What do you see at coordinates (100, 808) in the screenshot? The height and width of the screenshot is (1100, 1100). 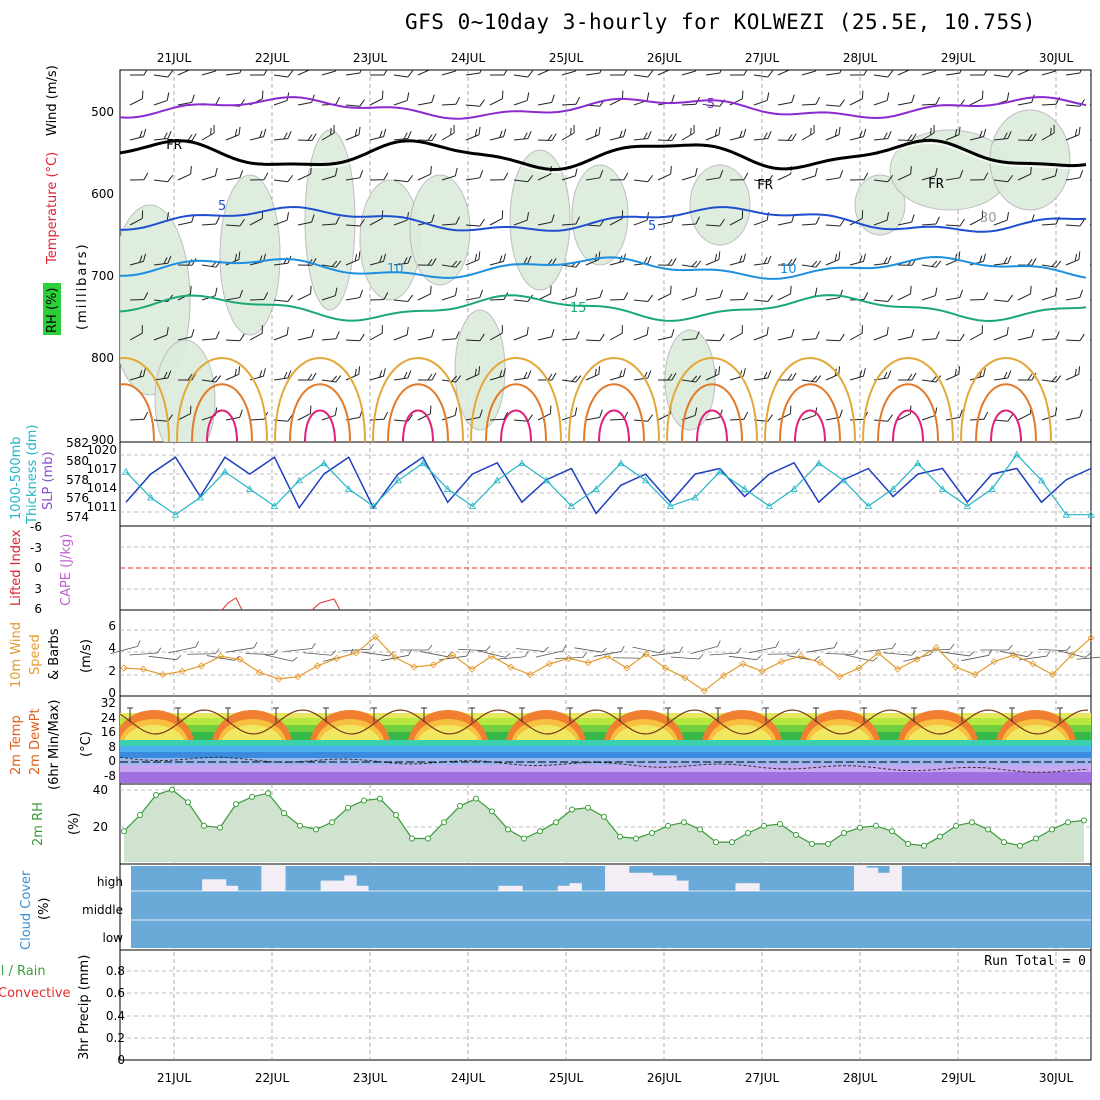 I see `rh-axis: 40 20` at bounding box center [100, 808].